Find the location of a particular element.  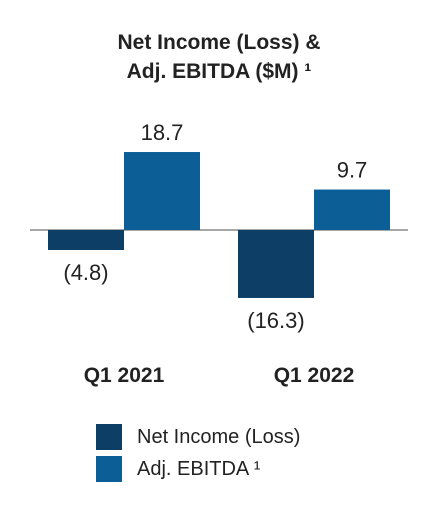

category-label-0: Q1 2021 is located at coordinates (124, 375).